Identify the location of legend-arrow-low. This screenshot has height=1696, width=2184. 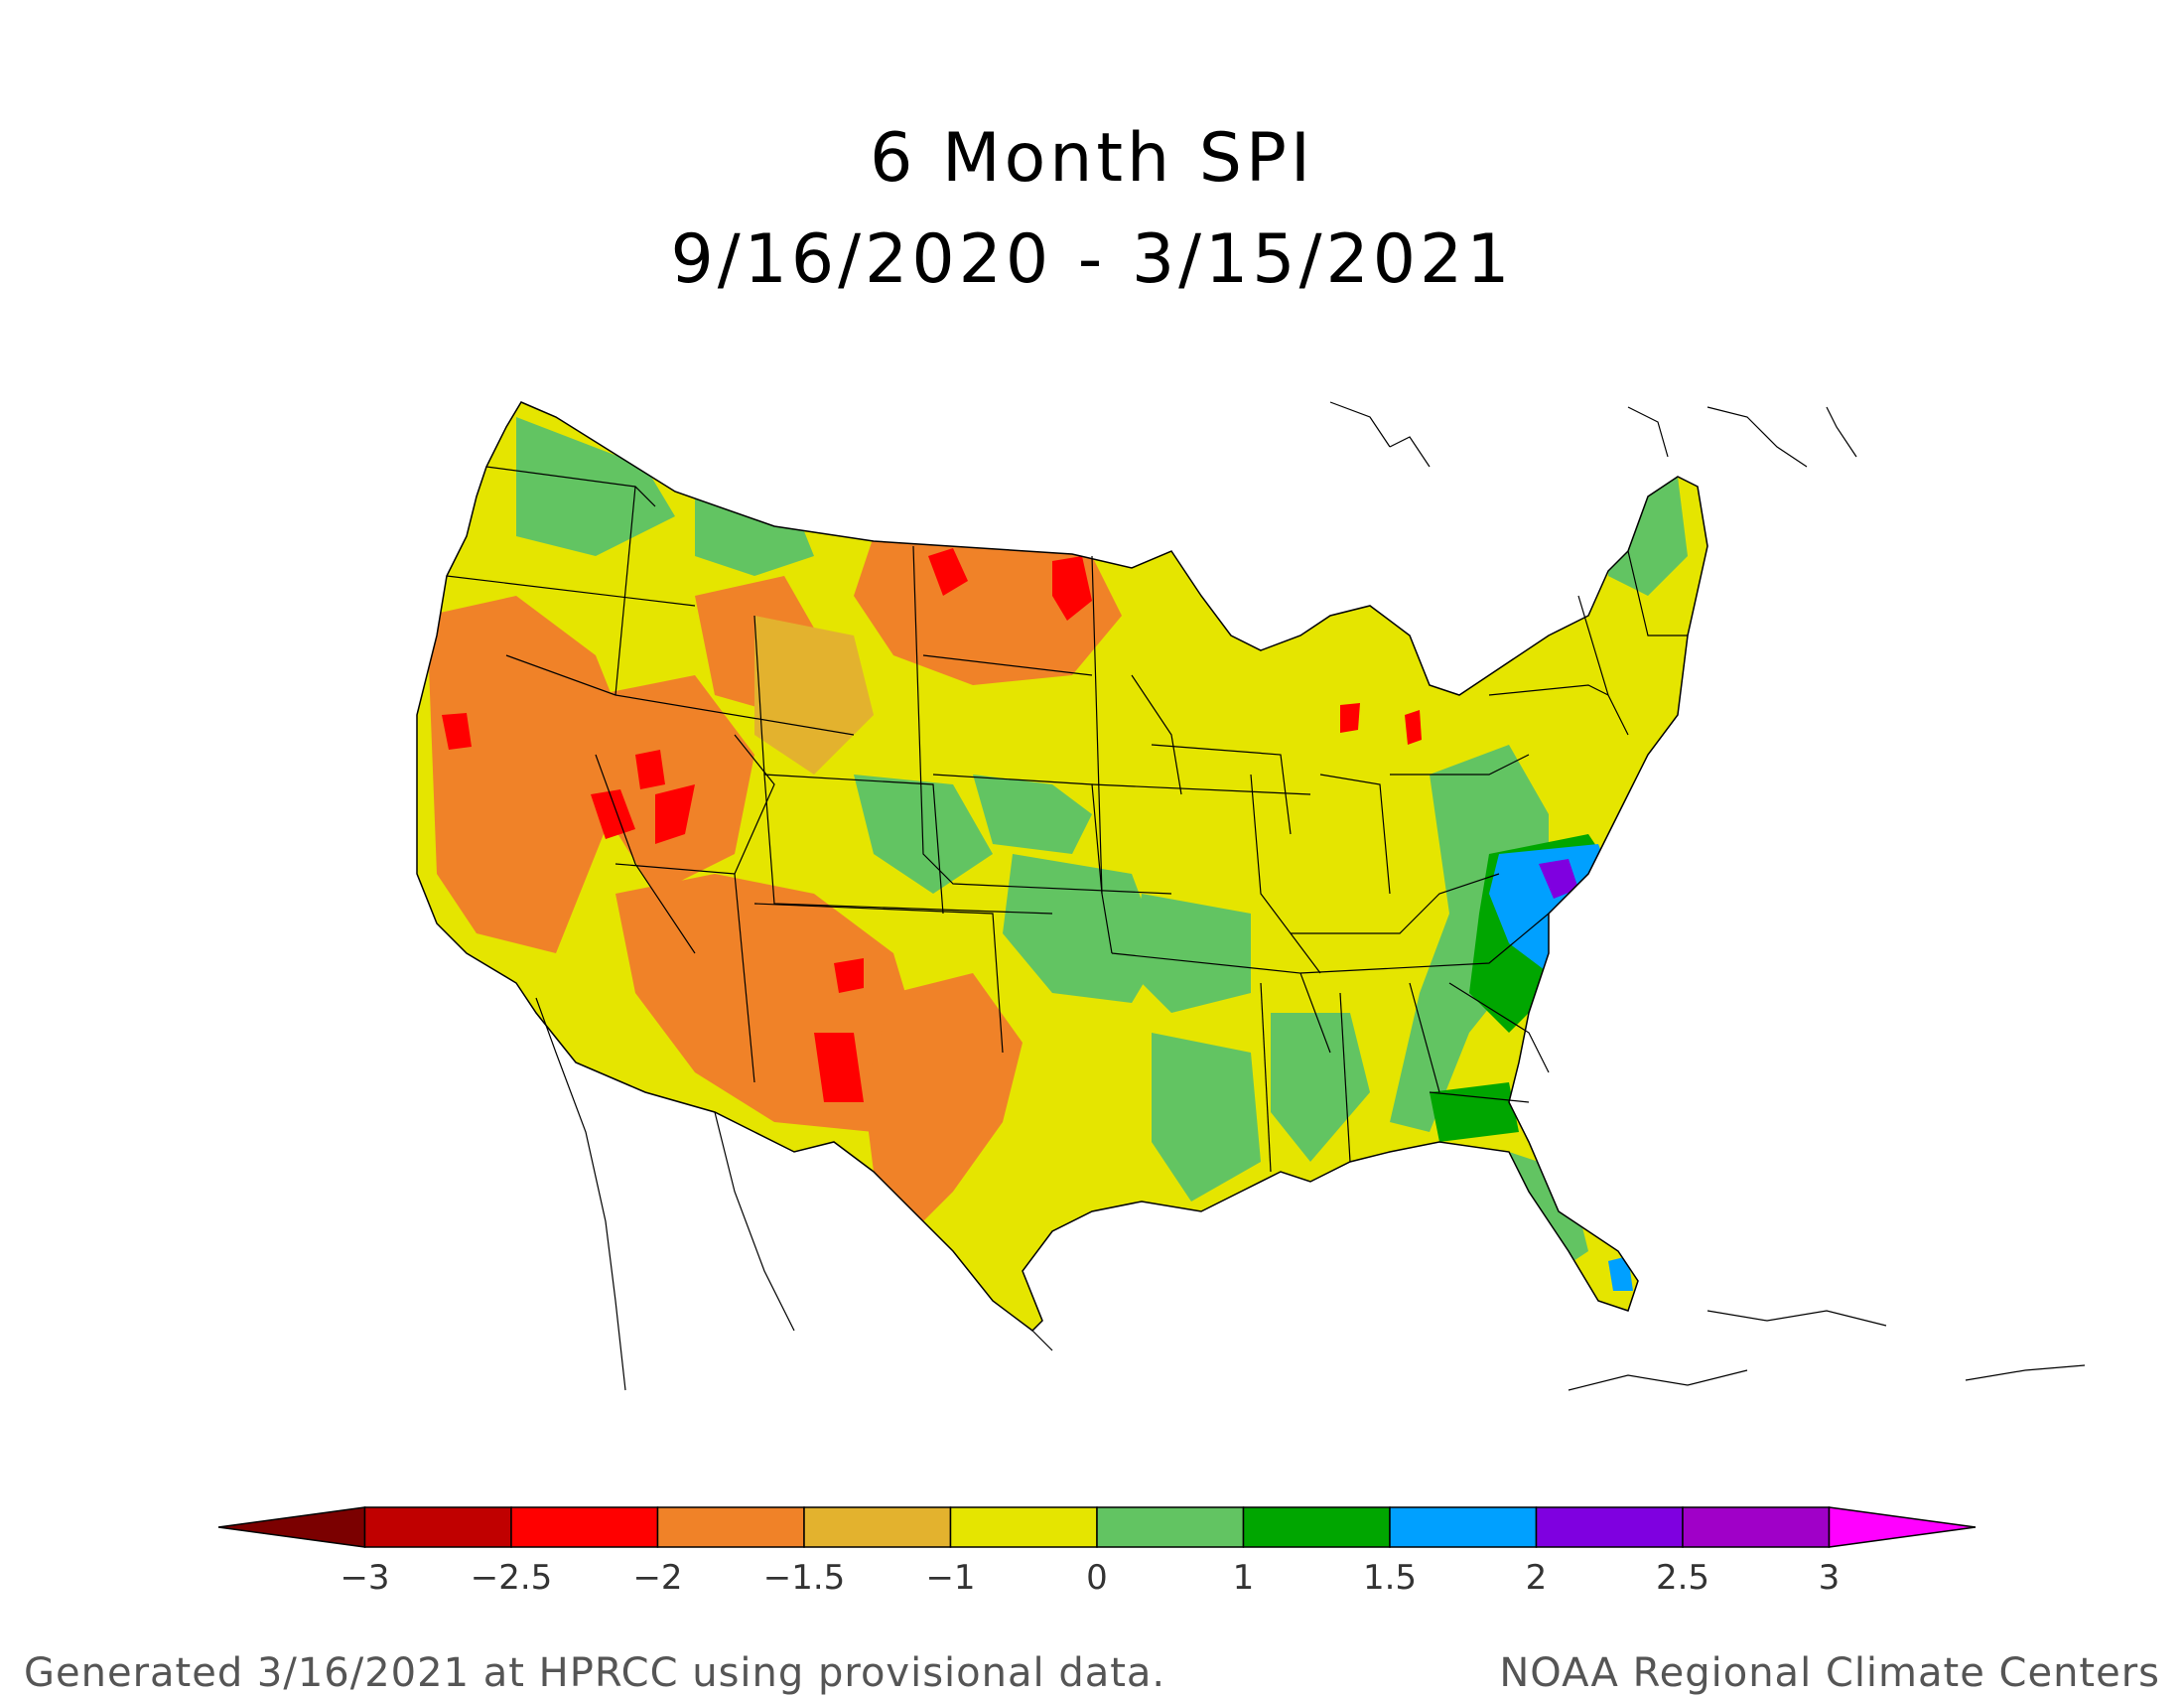
(291, 1527).